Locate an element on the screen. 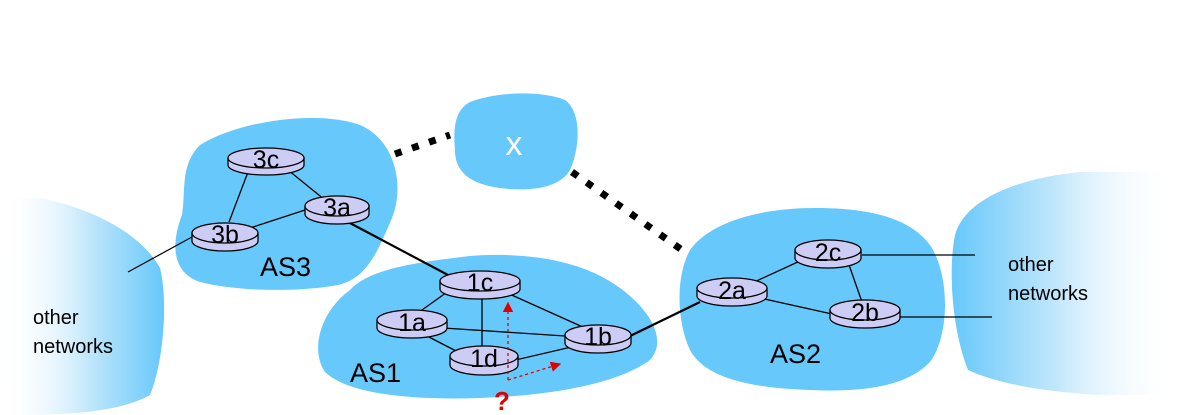 Image resolution: width=1178 pixels, height=415 pixels. link-3c-3b is located at coordinates (238, 197).